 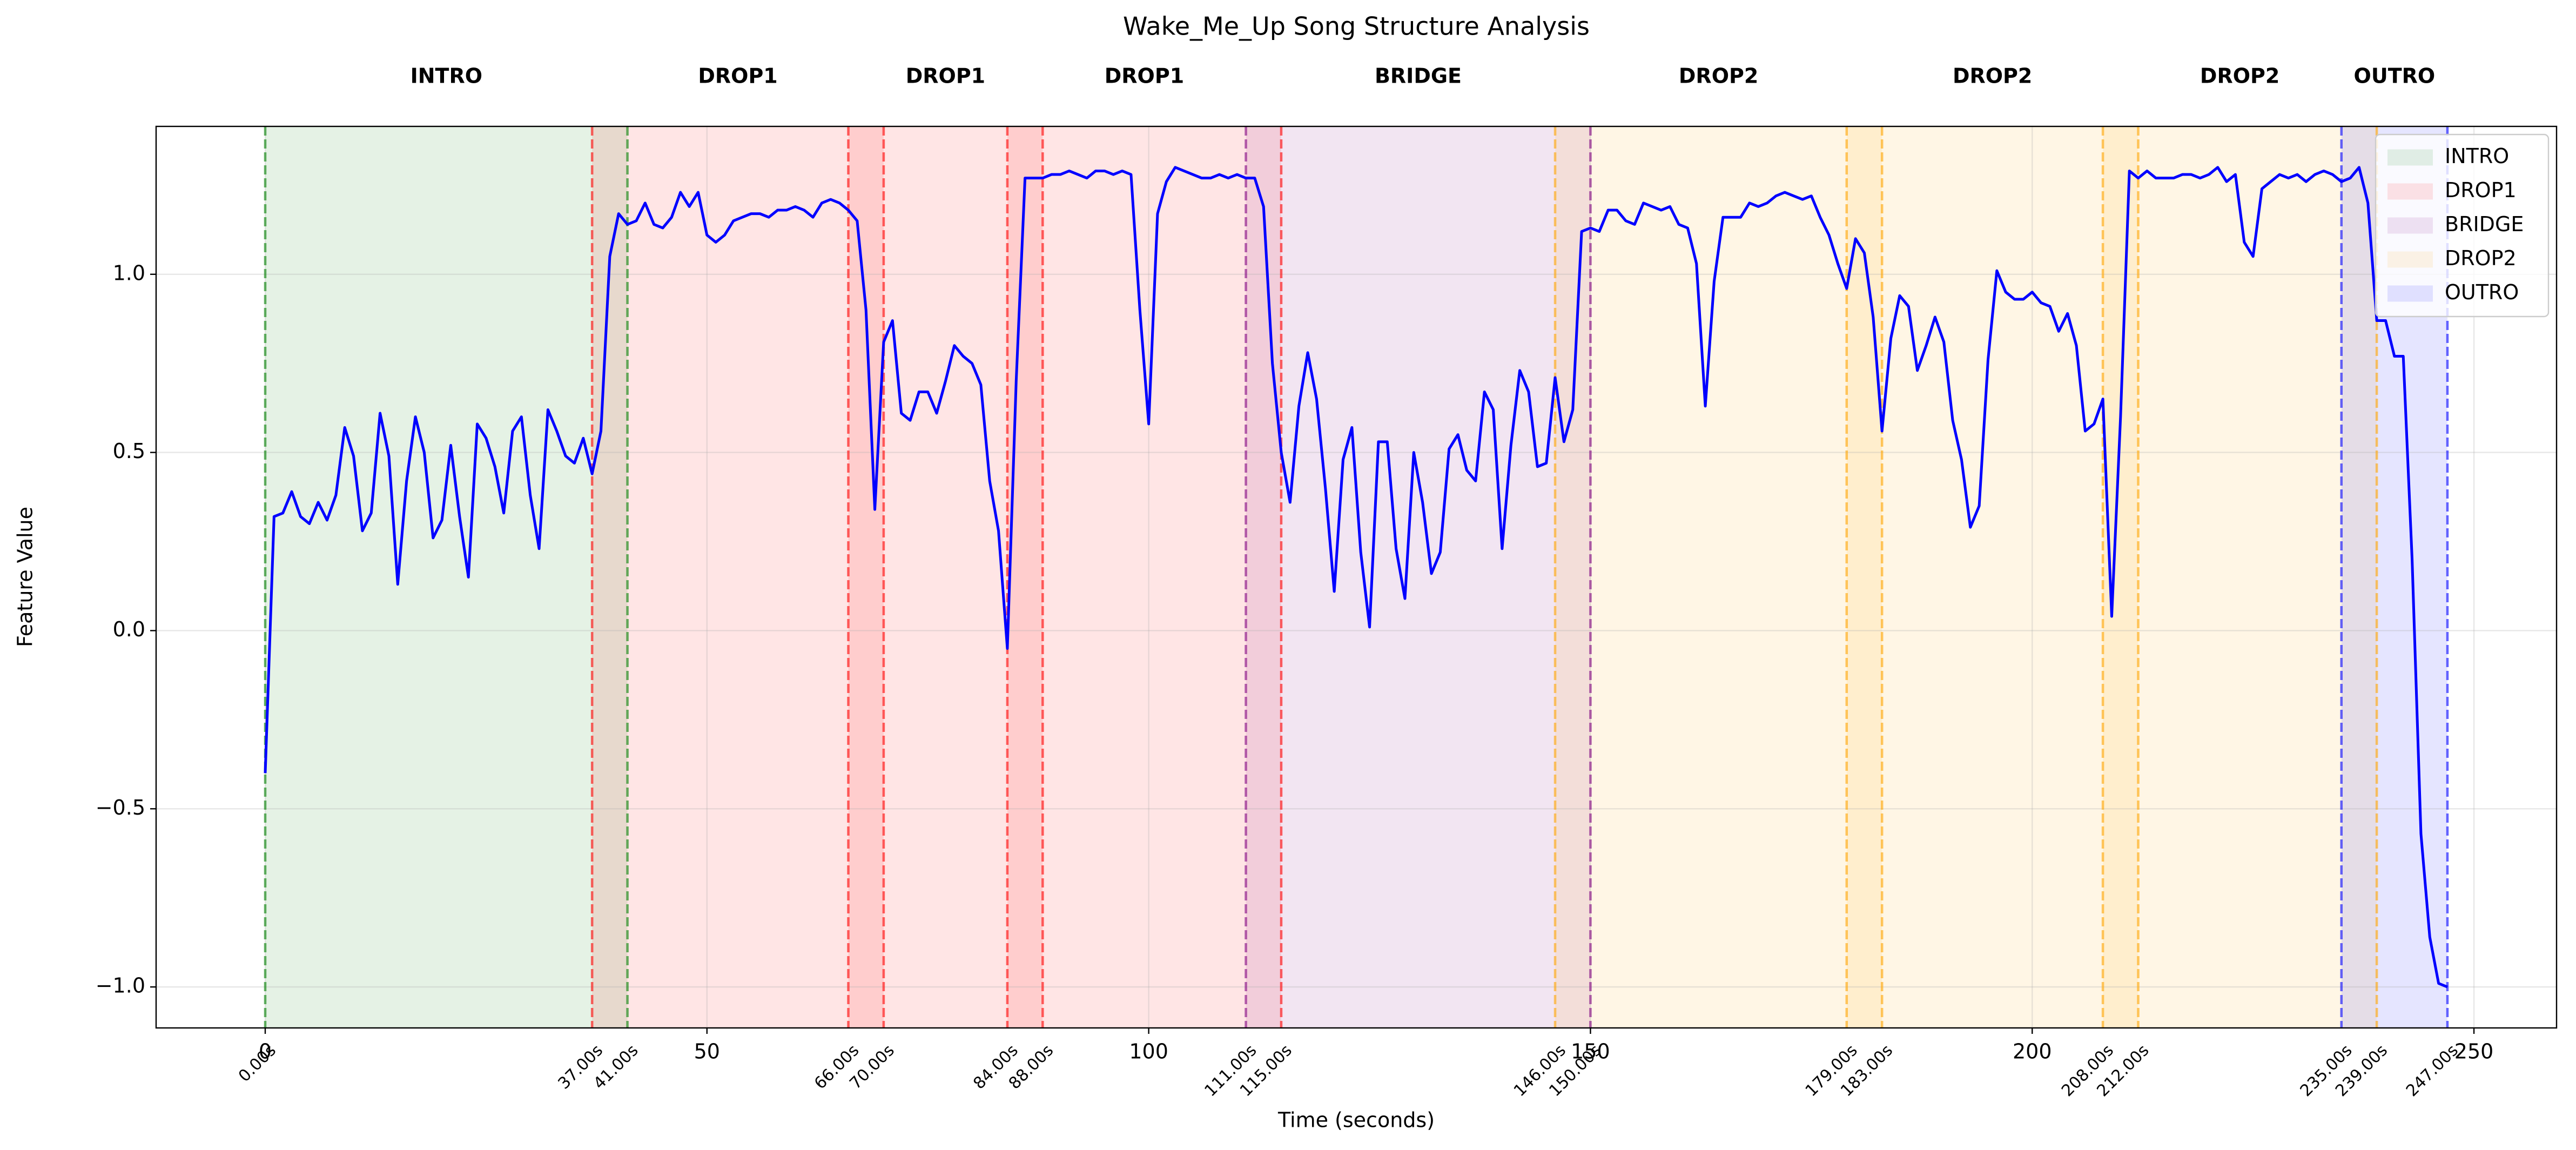 What do you see at coordinates (446, 76) in the screenshot?
I see `section-label: INTRO` at bounding box center [446, 76].